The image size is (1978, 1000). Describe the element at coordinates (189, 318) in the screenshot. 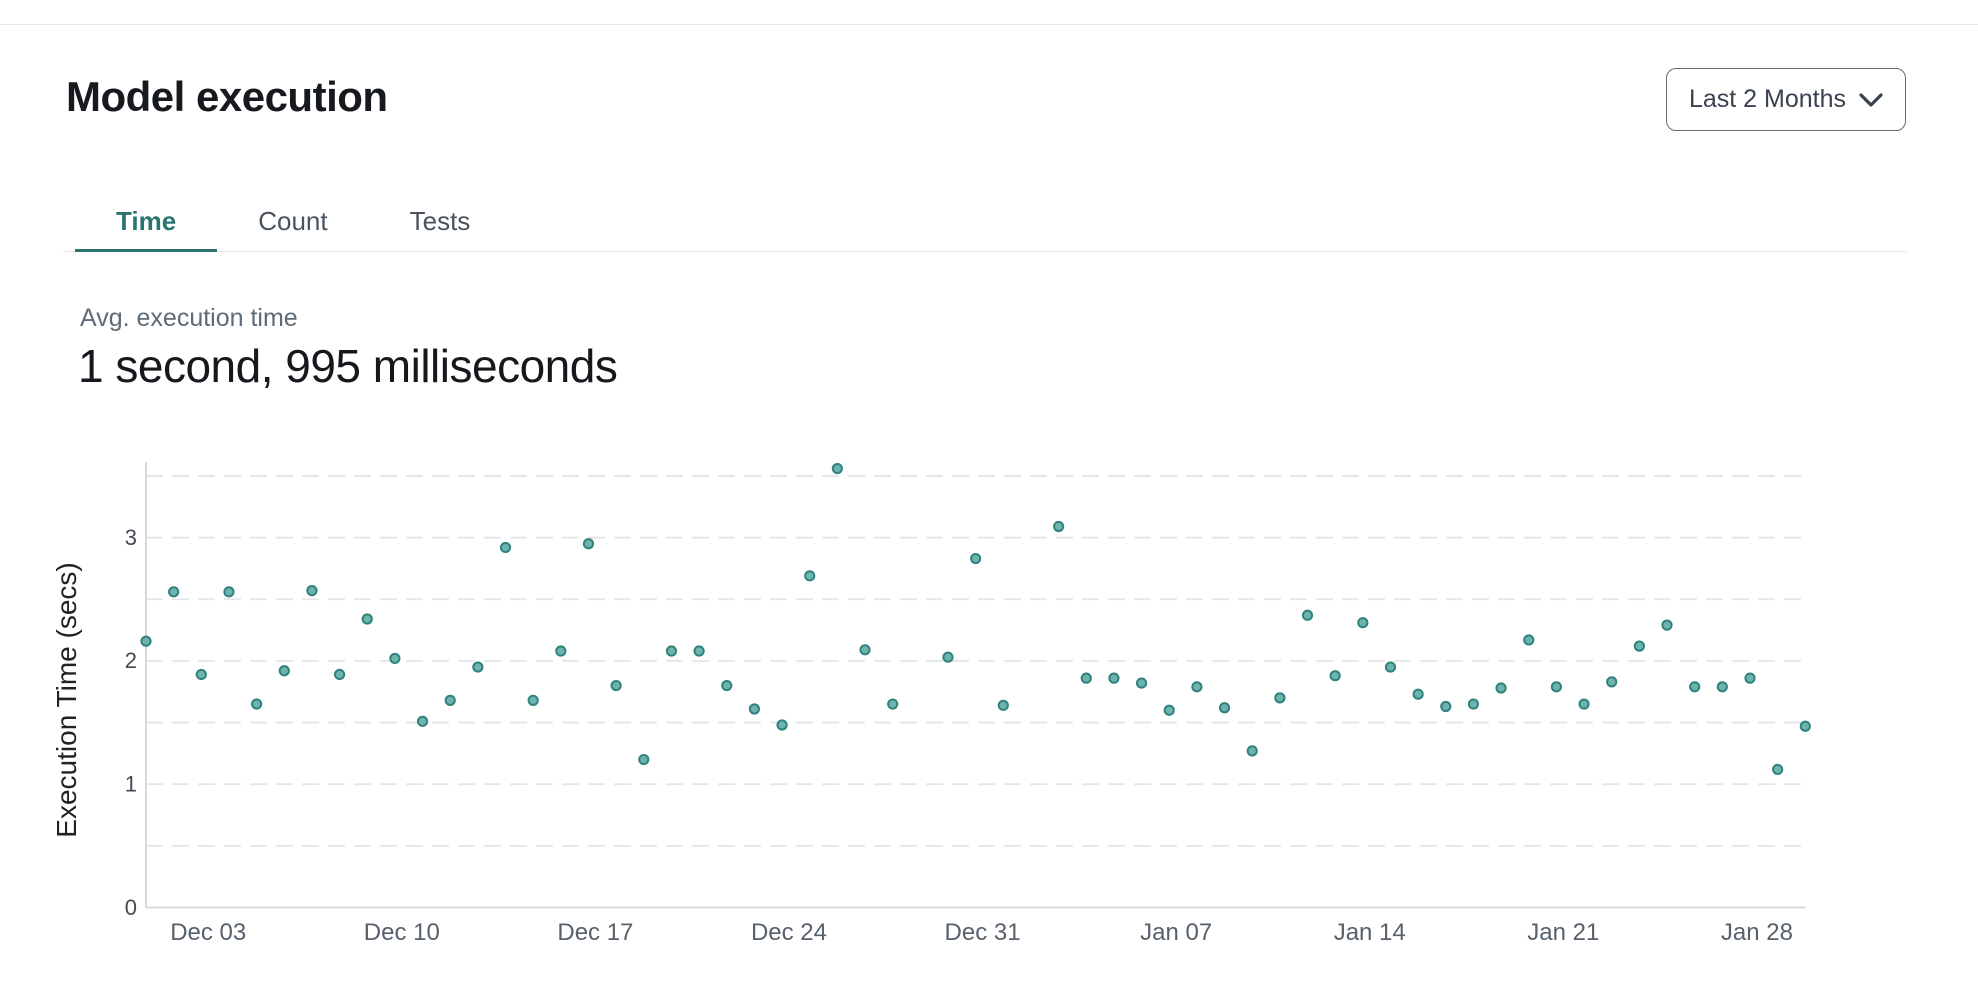

I see `avg-execution-time-label: Avg. execution time` at that location.